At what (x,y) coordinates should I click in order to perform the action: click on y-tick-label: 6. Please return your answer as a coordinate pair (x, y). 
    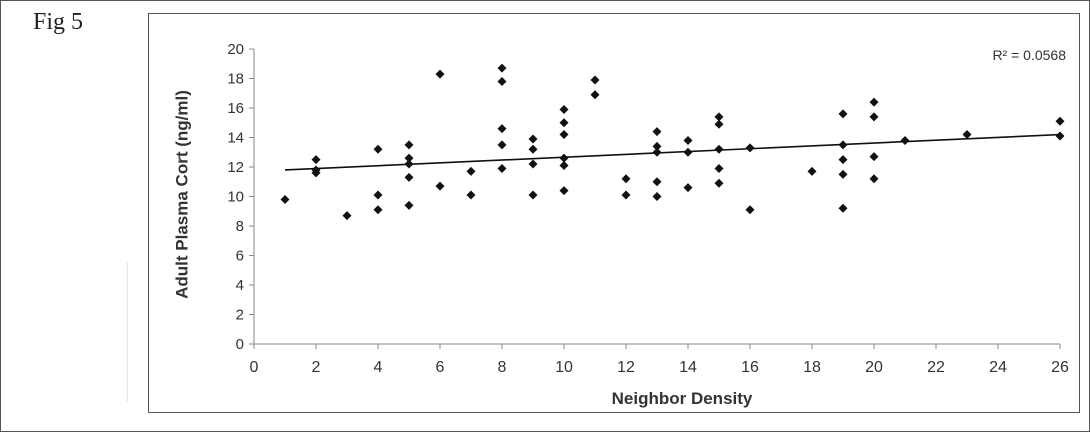
    Looking at the image, I should click on (240, 256).